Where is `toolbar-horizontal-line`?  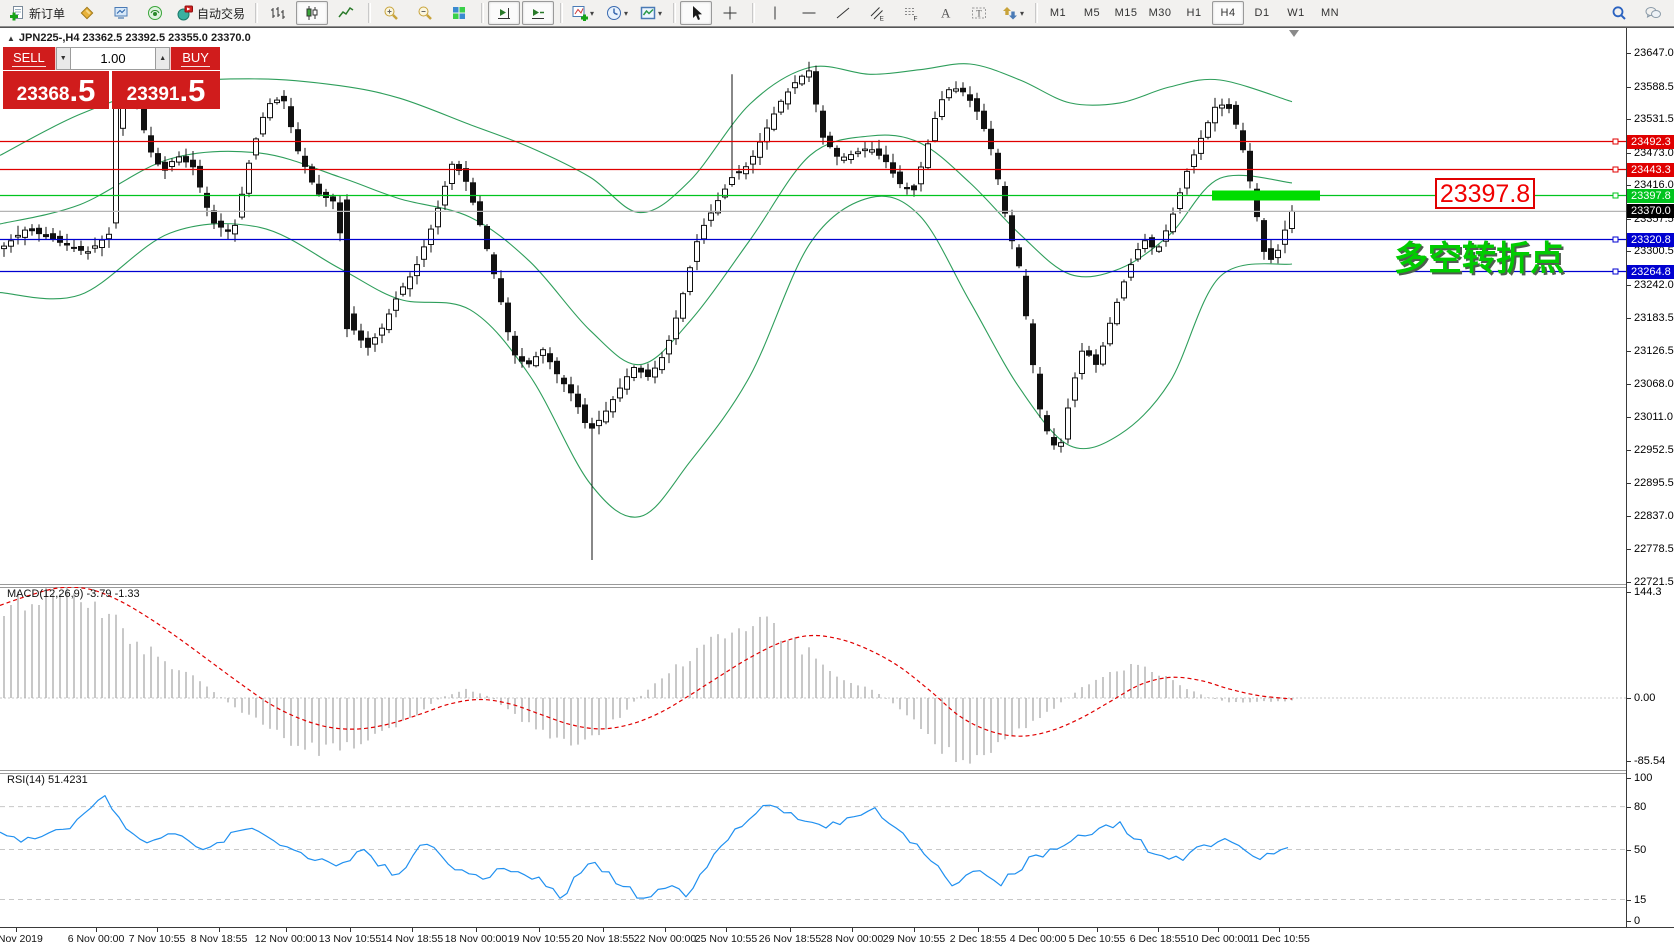 toolbar-horizontal-line is located at coordinates (809, 13).